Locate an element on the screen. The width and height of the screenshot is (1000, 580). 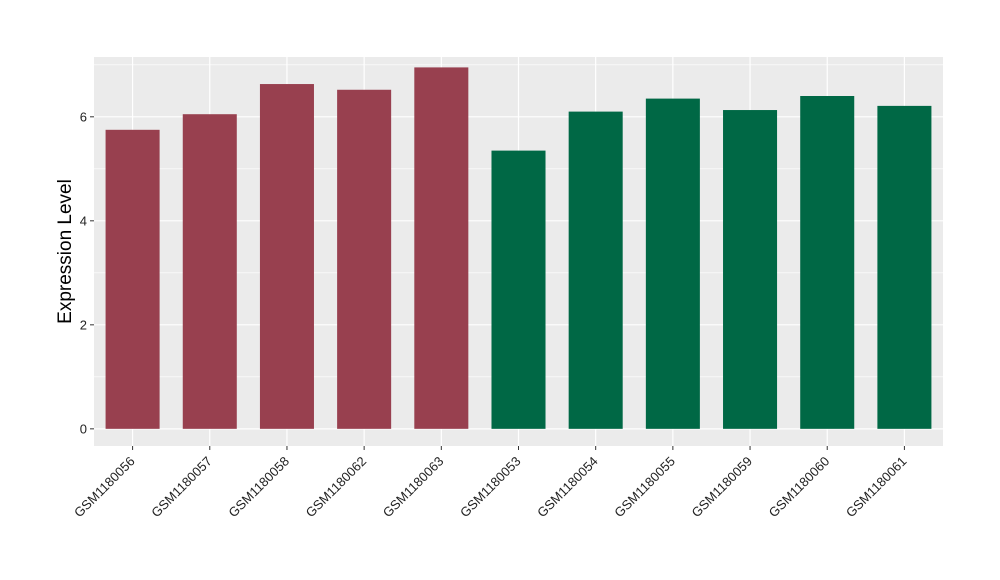
x-tick-label: GSM1180061 is located at coordinates (876, 487).